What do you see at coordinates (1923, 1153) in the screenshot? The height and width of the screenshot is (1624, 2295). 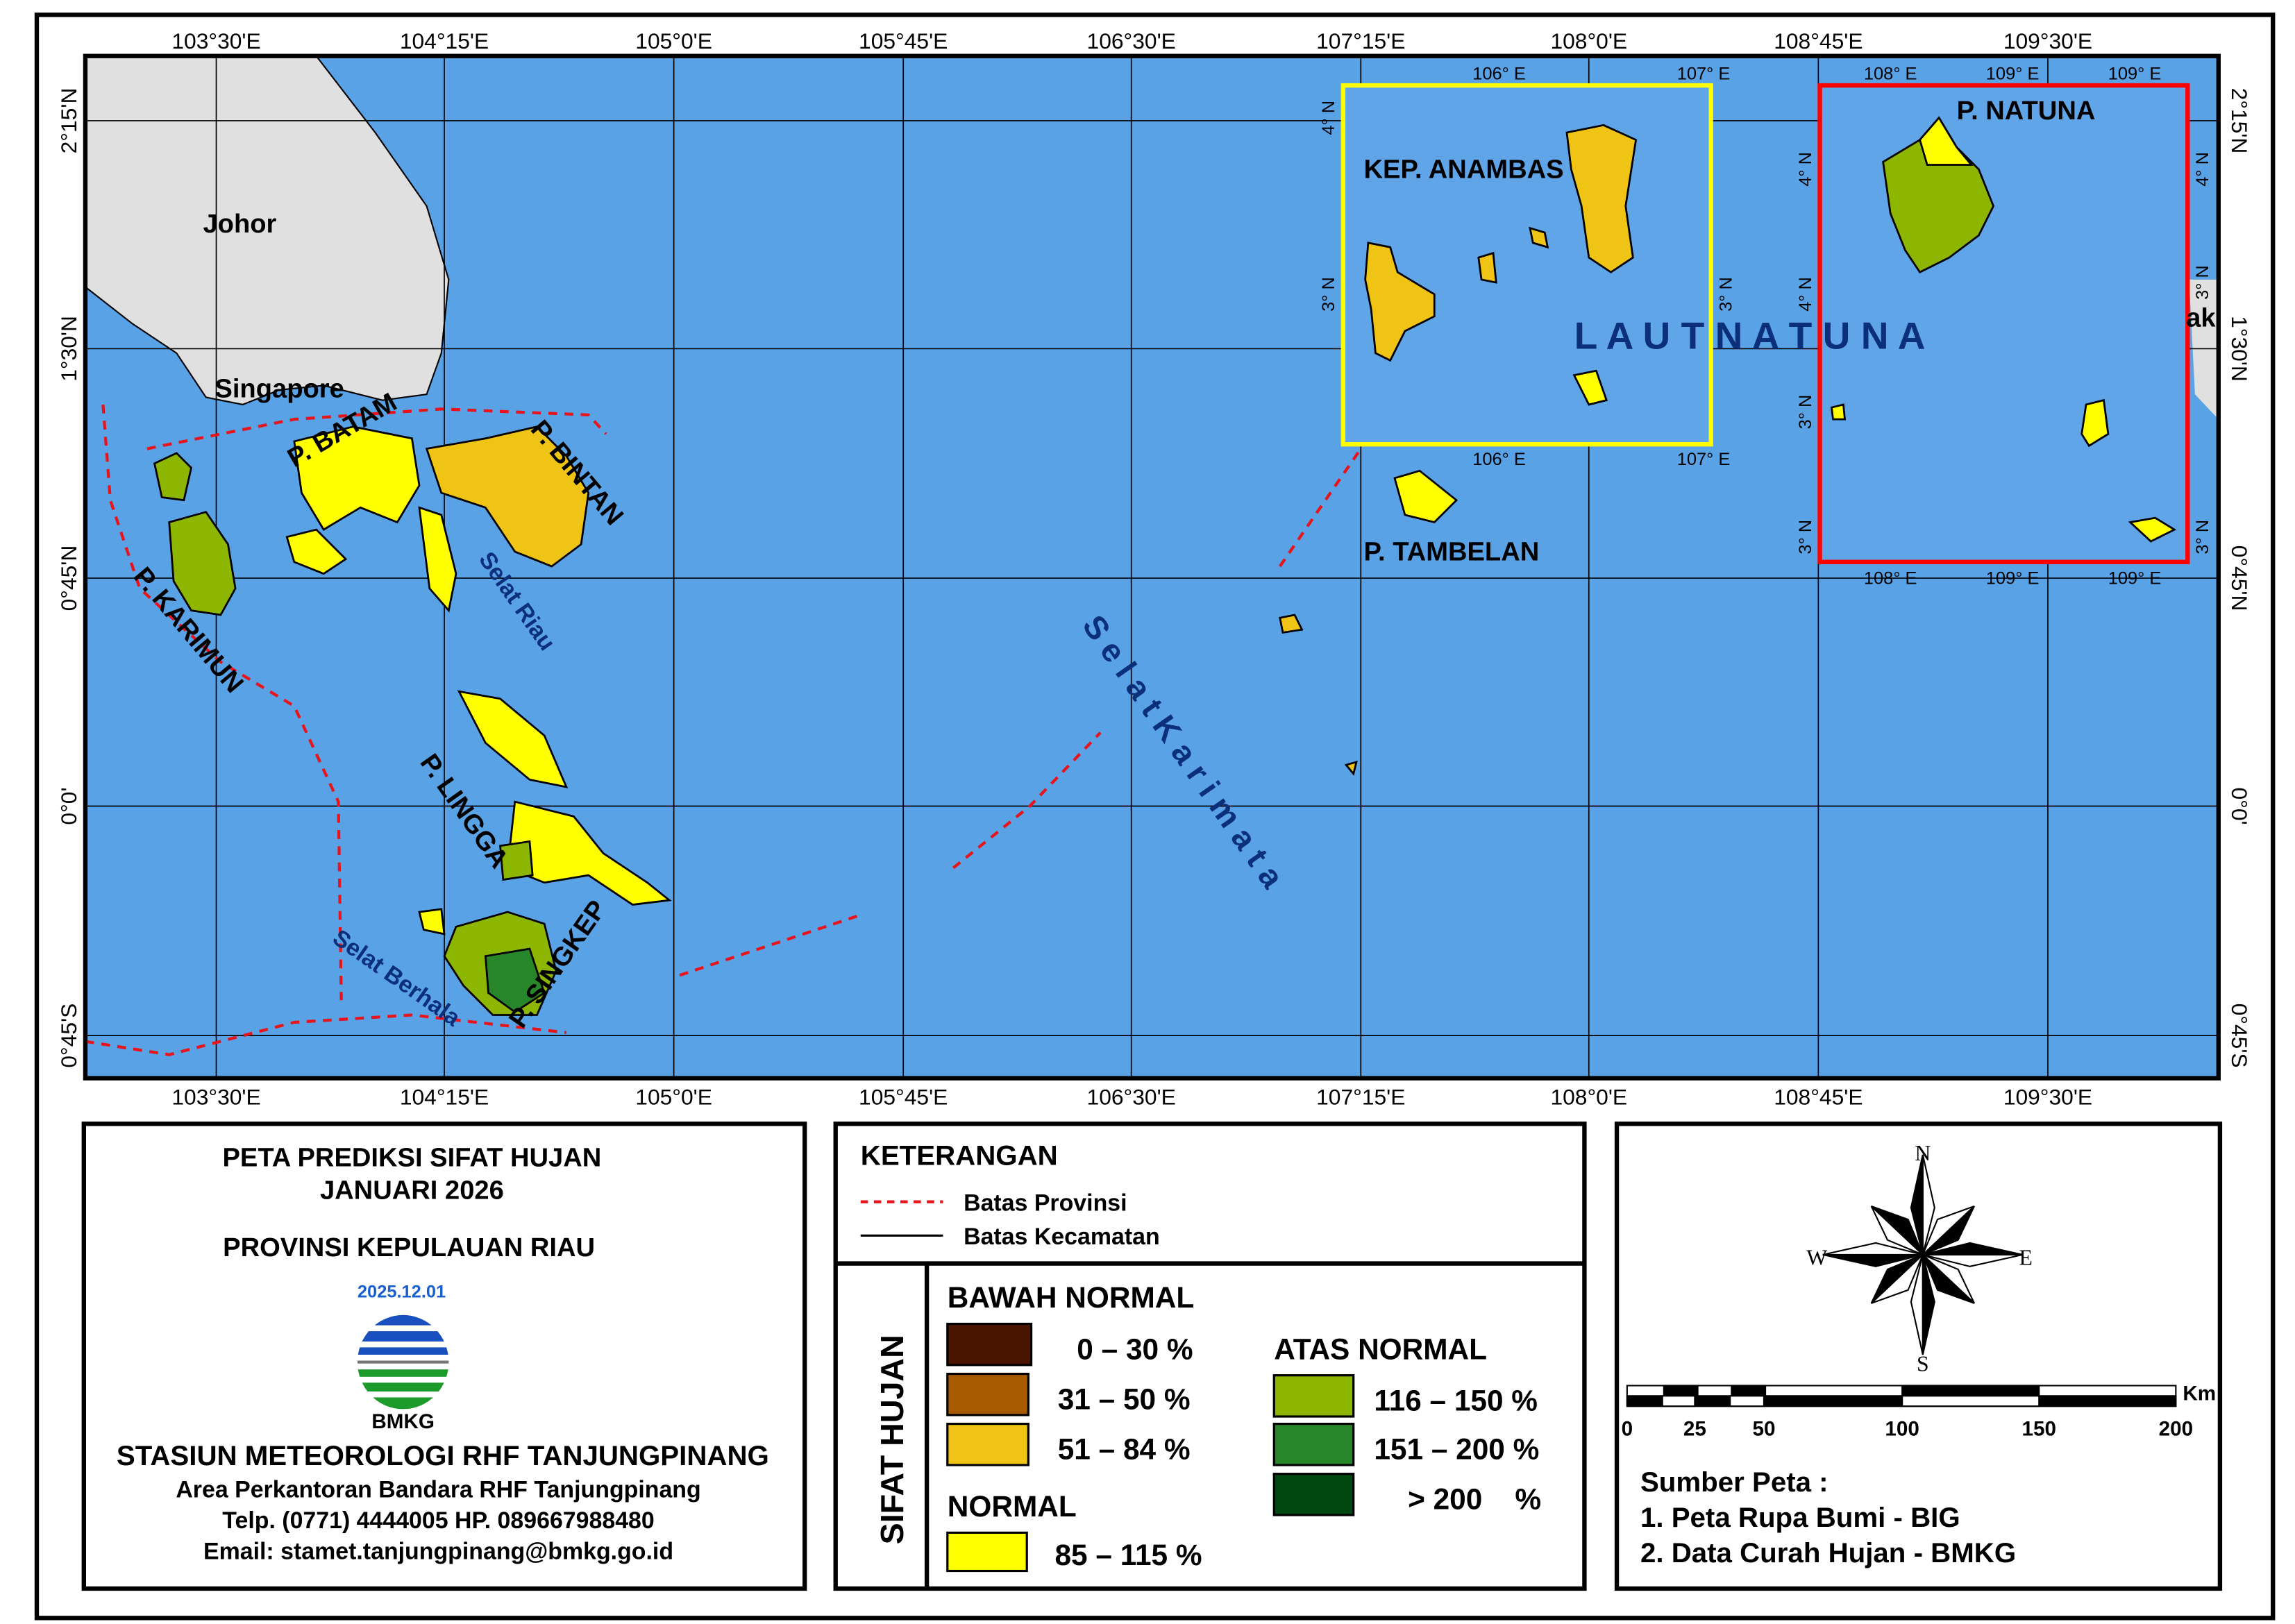 I see `compass-north: N` at bounding box center [1923, 1153].